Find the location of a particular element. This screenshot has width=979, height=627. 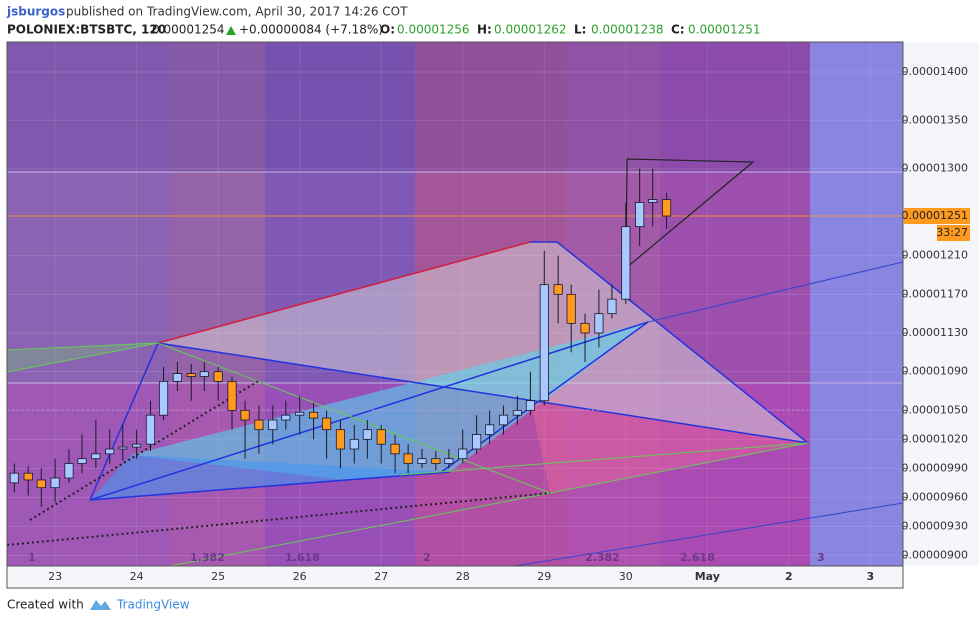

x-tick-label: 30 is located at coordinates (626, 576).